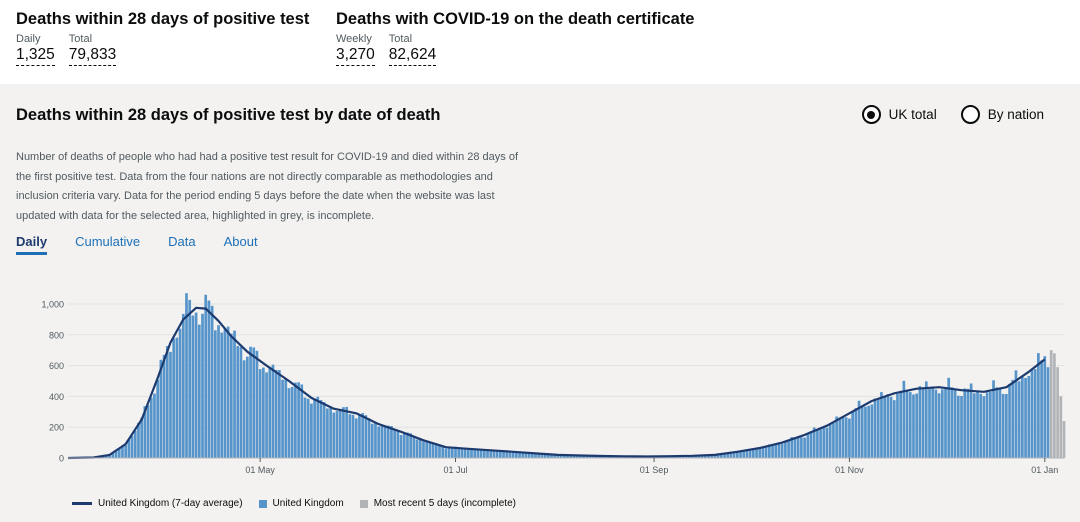 The image size is (1080, 522). Describe the element at coordinates (871, 114) in the screenshot. I see `radio-selected-icon` at that location.